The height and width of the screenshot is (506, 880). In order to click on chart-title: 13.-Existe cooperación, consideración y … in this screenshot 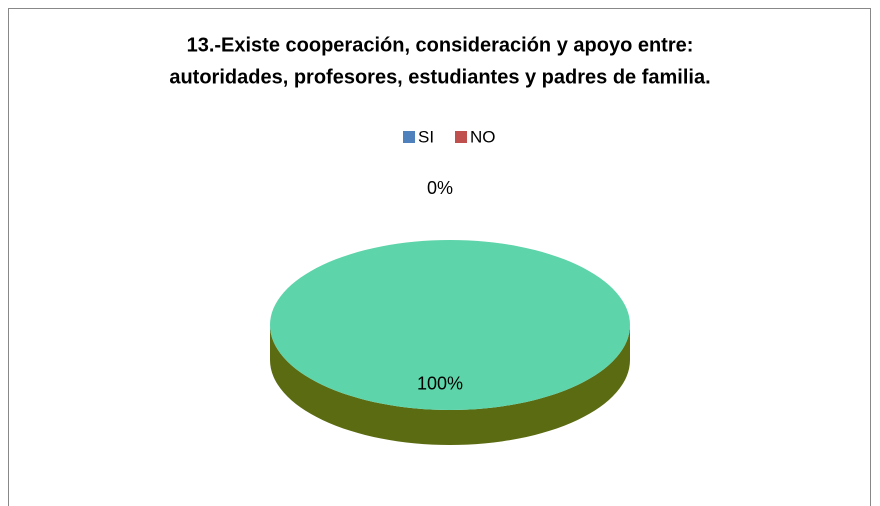, I will do `click(440, 45)`.